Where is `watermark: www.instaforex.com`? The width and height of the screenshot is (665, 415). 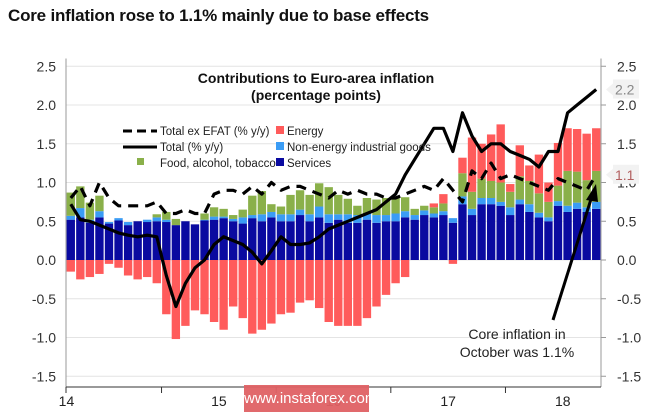 watermark: www.instaforex.com is located at coordinates (310, 398).